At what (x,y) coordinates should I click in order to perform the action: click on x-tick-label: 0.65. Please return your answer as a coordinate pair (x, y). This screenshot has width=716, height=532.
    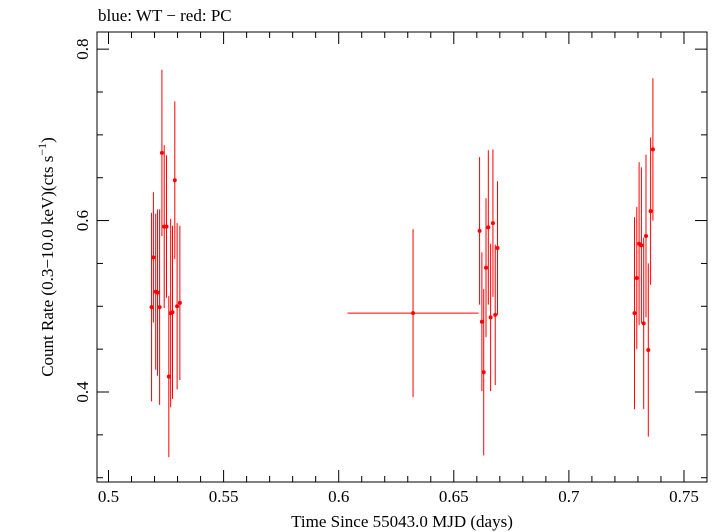
    Looking at the image, I should click on (454, 496).